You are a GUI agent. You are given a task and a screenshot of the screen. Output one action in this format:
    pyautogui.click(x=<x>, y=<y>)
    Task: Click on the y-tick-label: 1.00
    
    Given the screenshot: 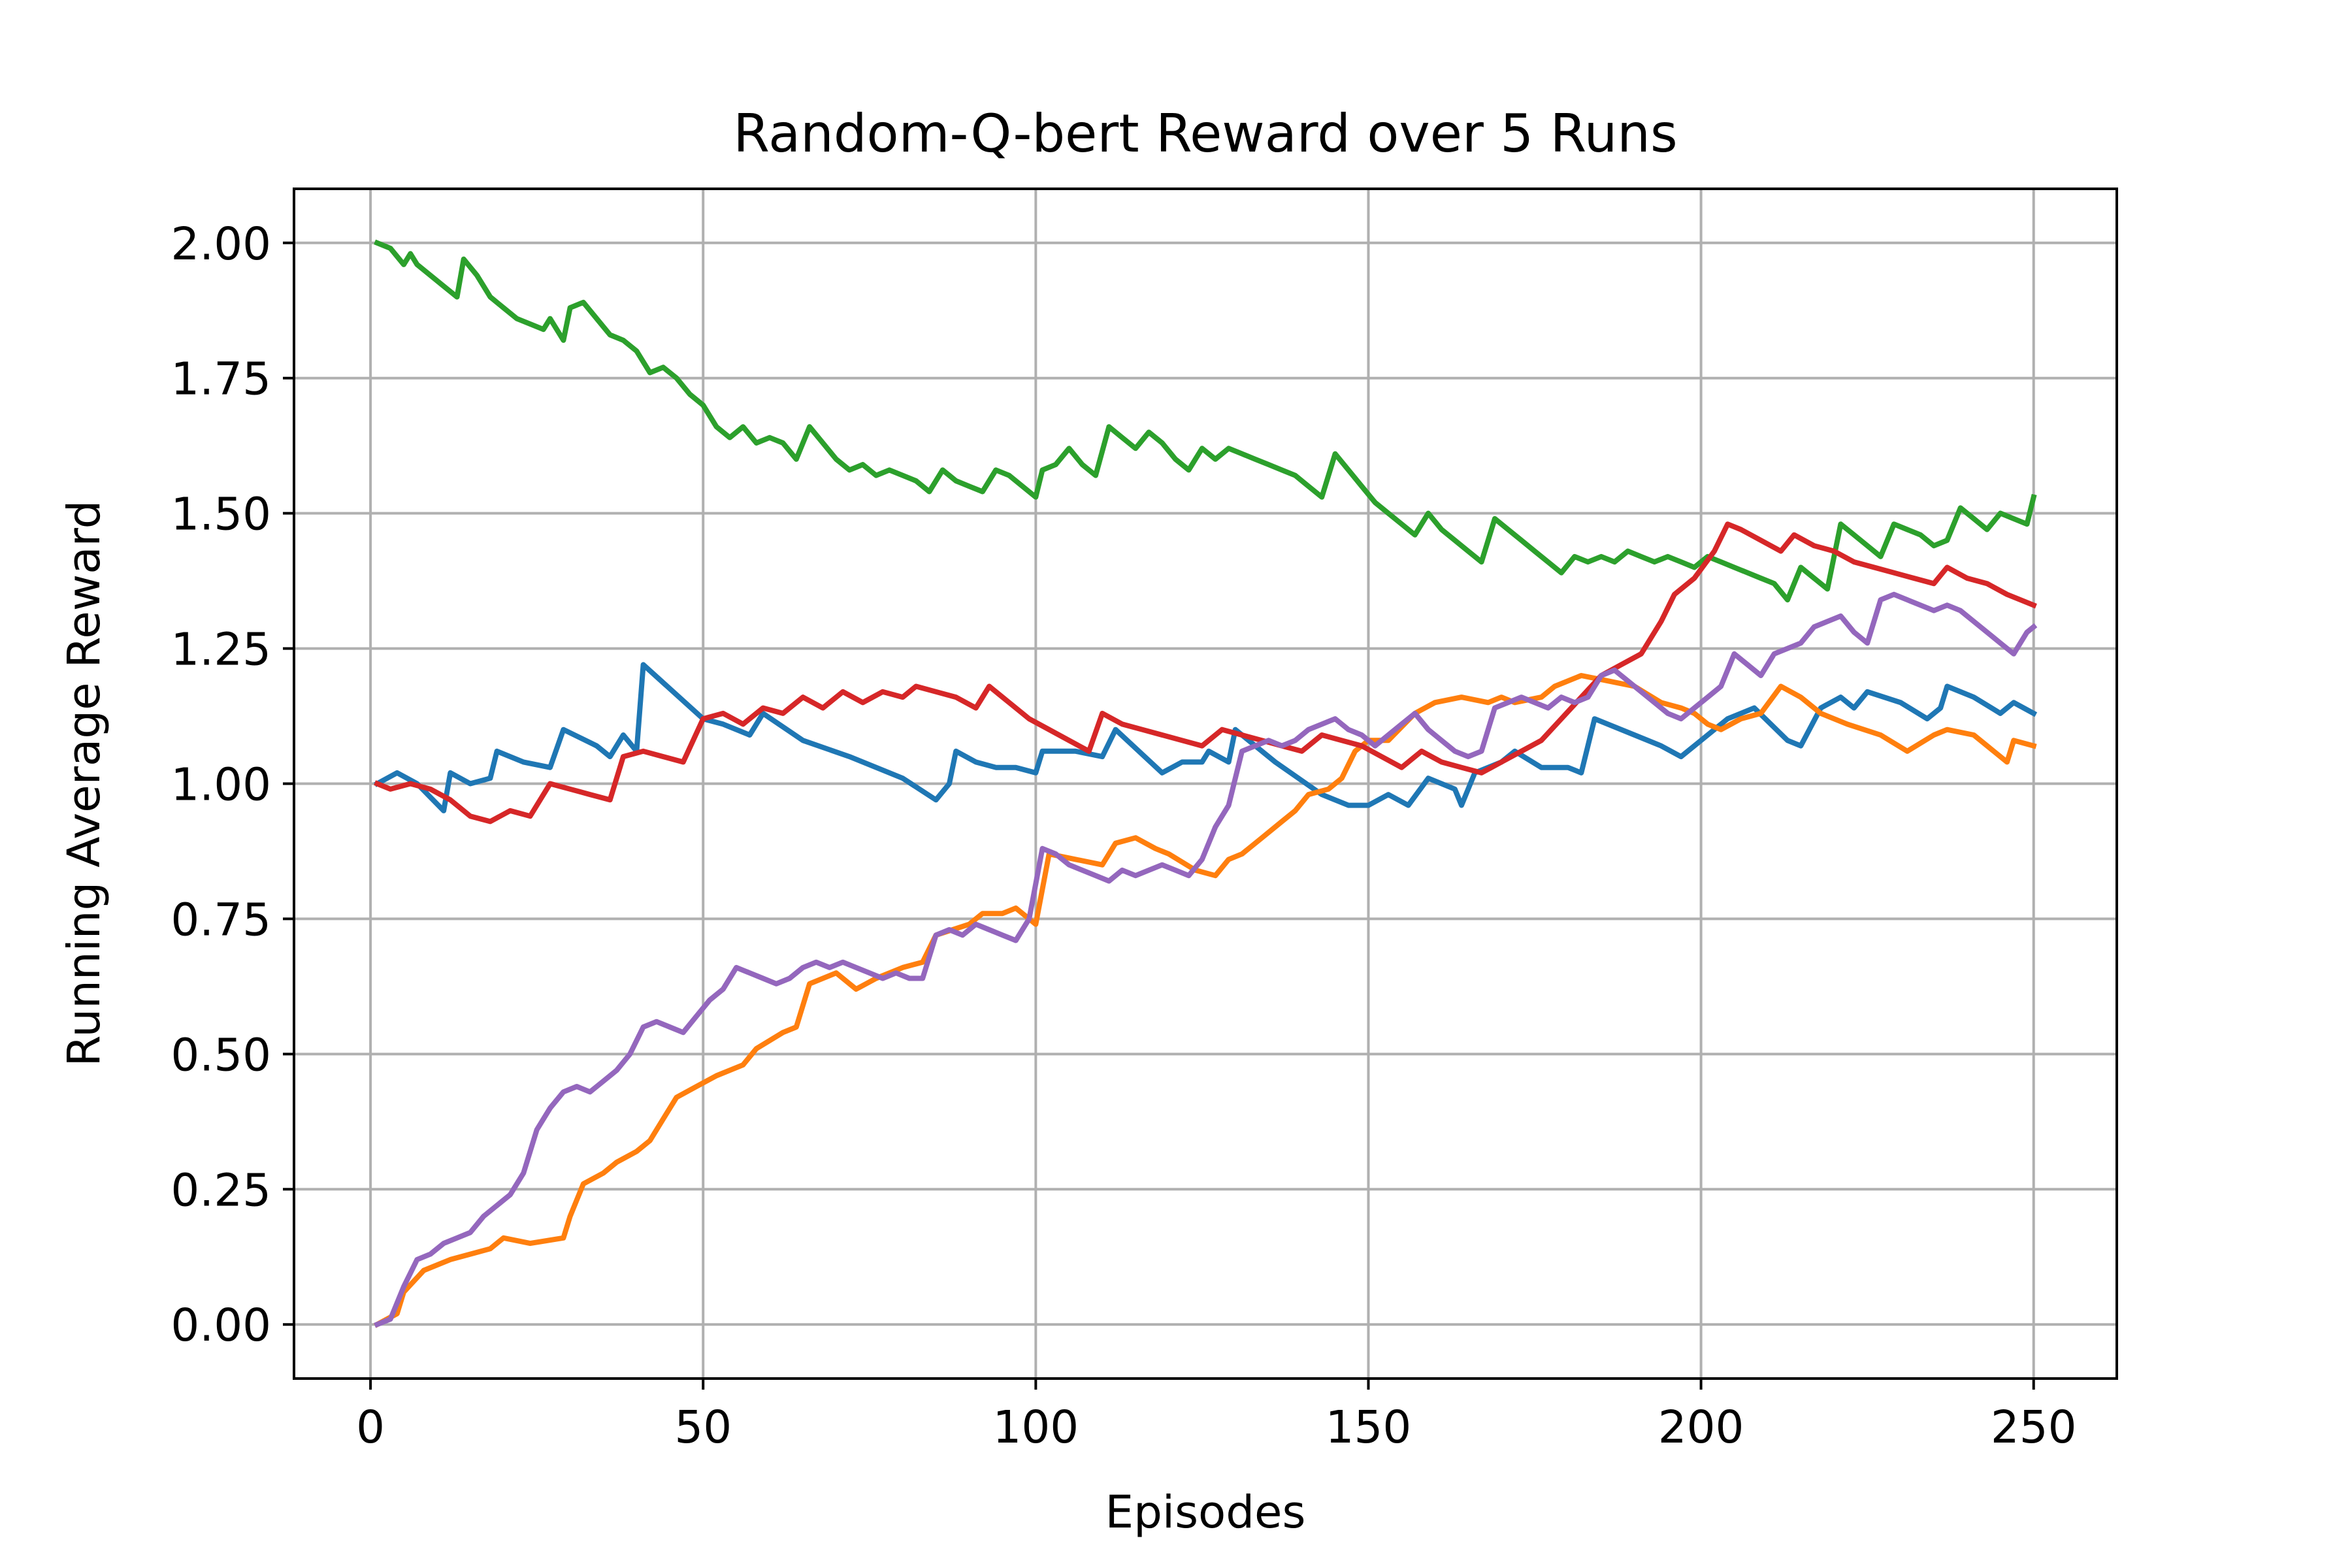 What is the action you would take?
    pyautogui.click(x=221, y=785)
    